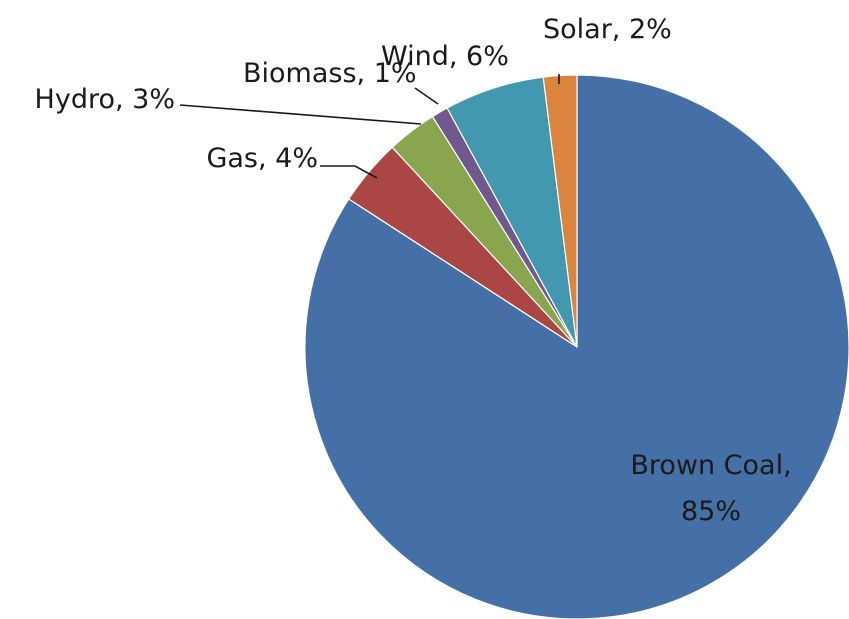 This screenshot has width=849, height=619. Describe the element at coordinates (711, 511) in the screenshot. I see `data-label-brown-coal-value: 85%` at that location.